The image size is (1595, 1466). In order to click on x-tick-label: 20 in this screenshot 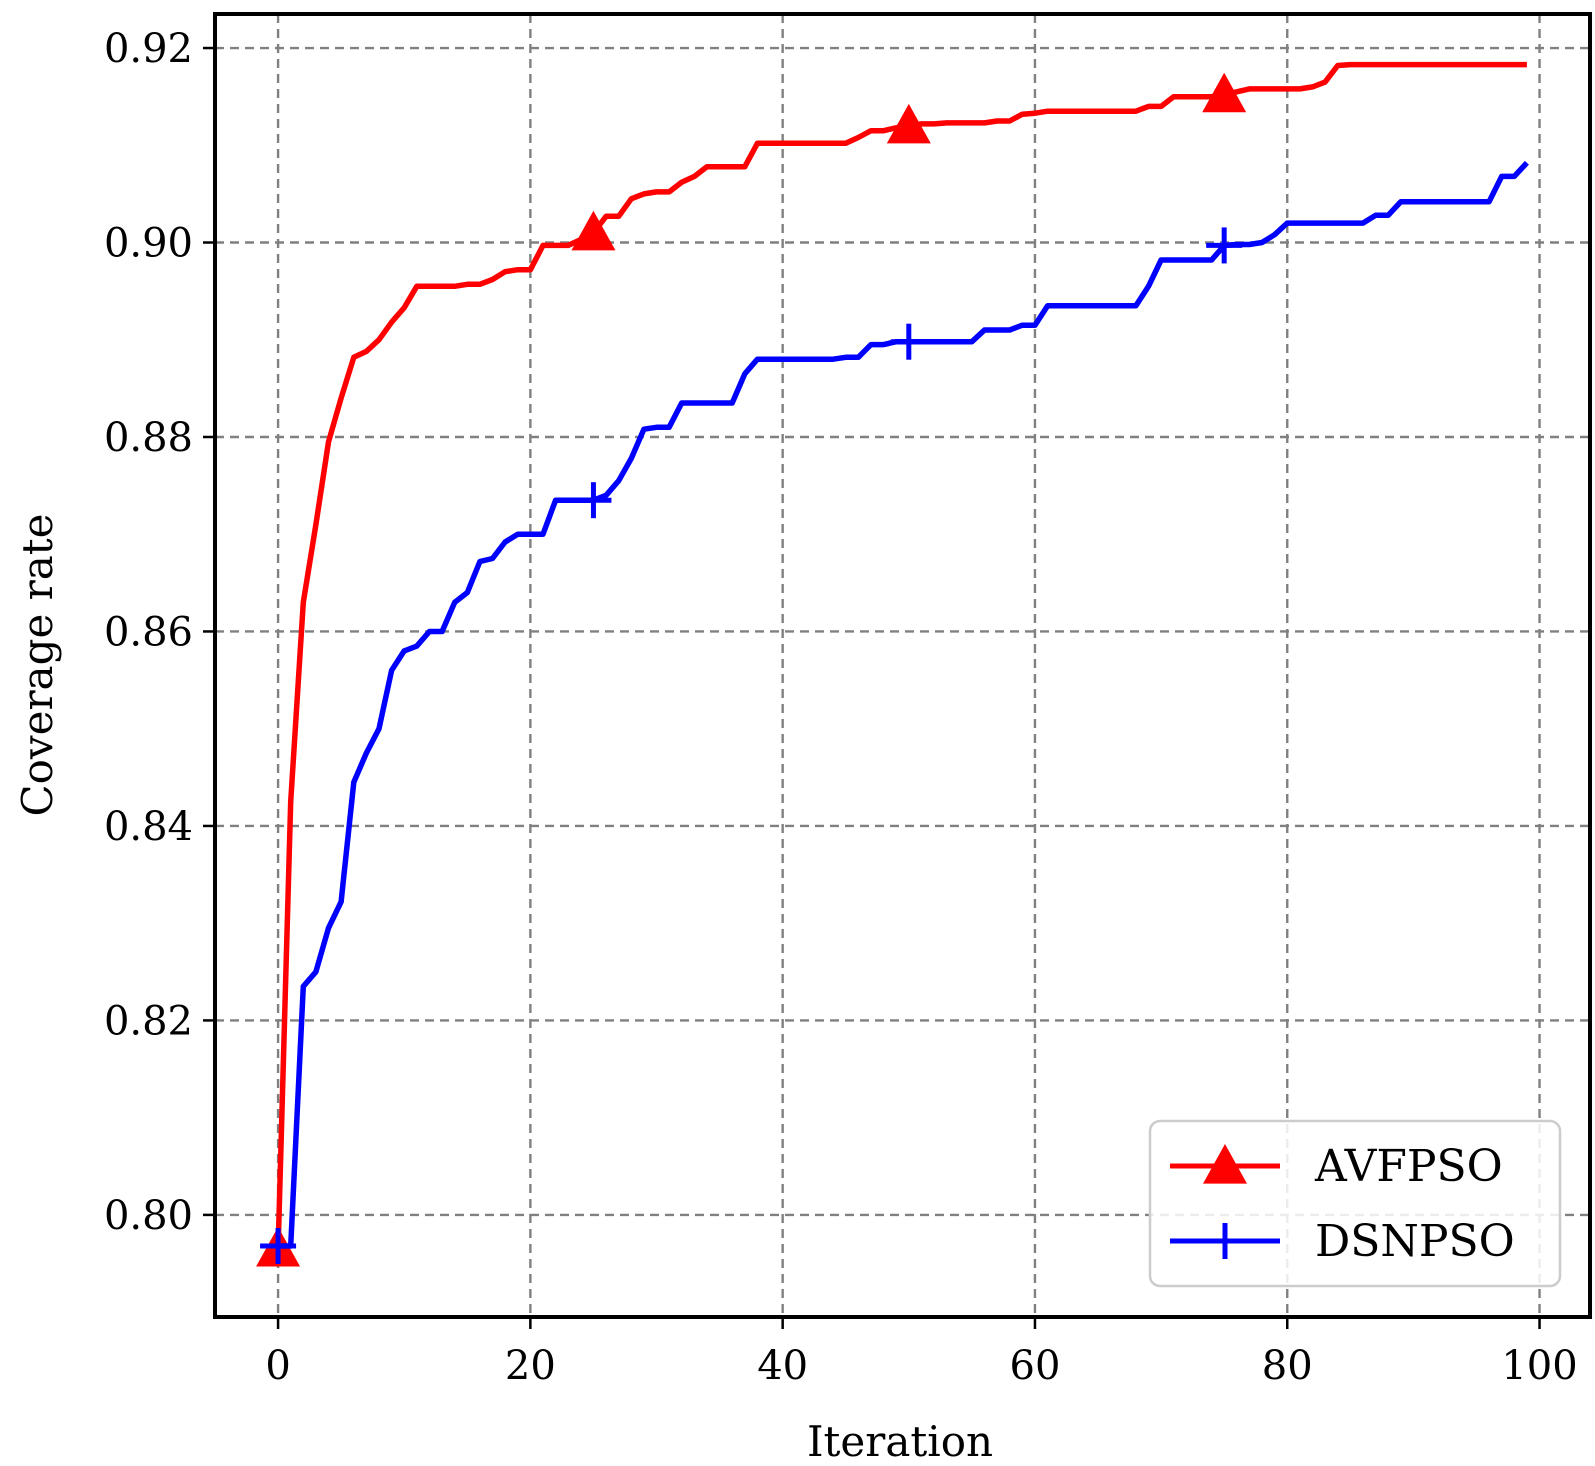, I will do `click(530, 1366)`.